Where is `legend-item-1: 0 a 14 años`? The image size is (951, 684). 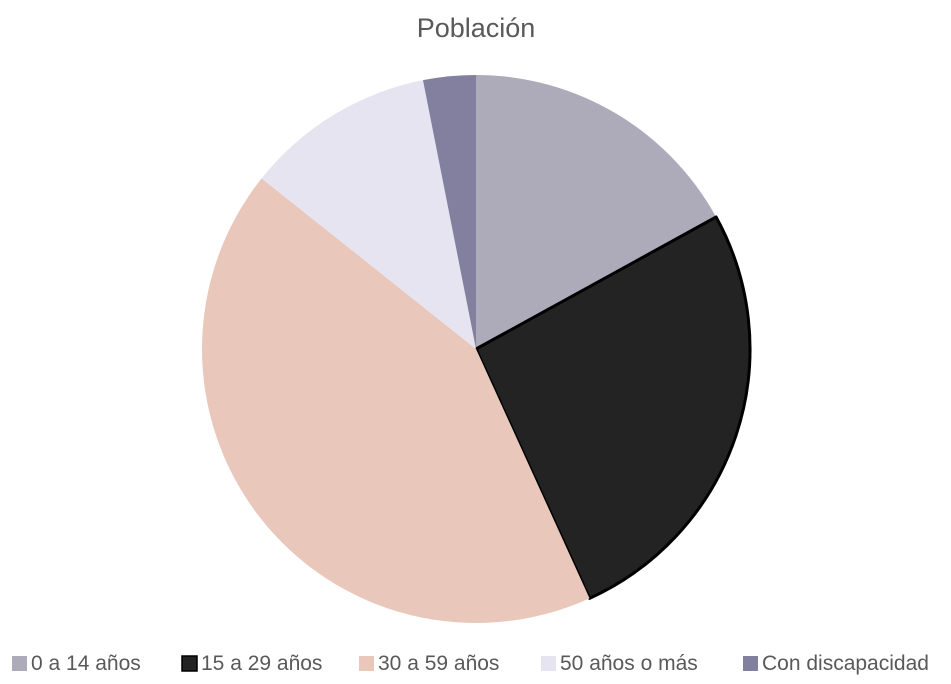 legend-item-1: 0 a 14 años is located at coordinates (76, 663).